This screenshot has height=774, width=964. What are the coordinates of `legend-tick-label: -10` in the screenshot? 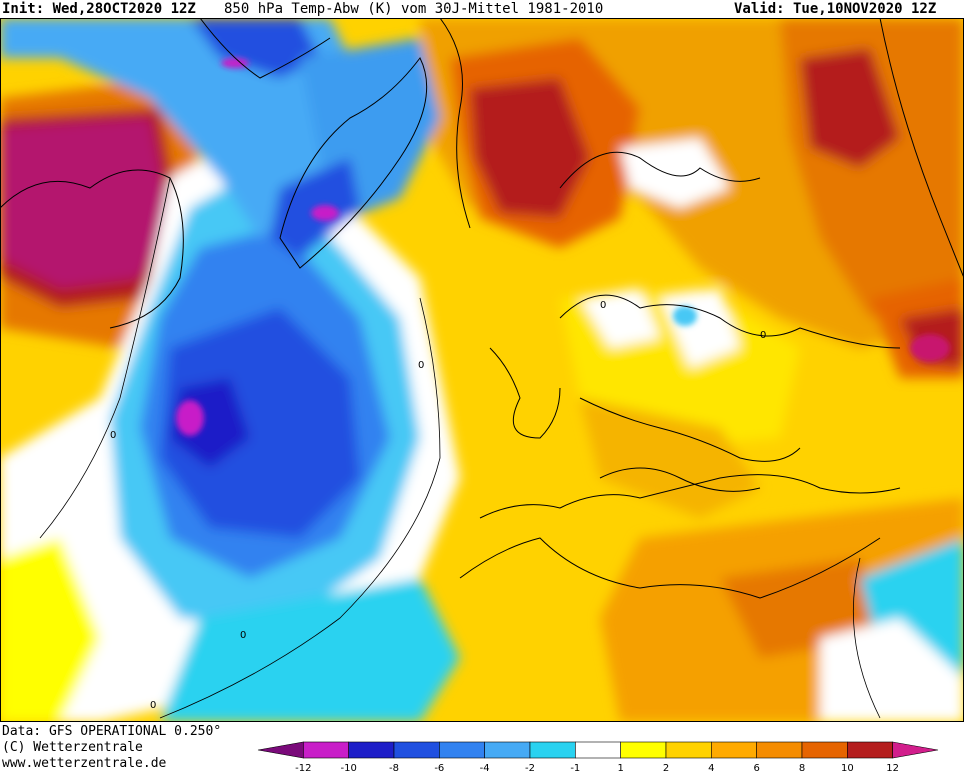 It's located at (348, 768).